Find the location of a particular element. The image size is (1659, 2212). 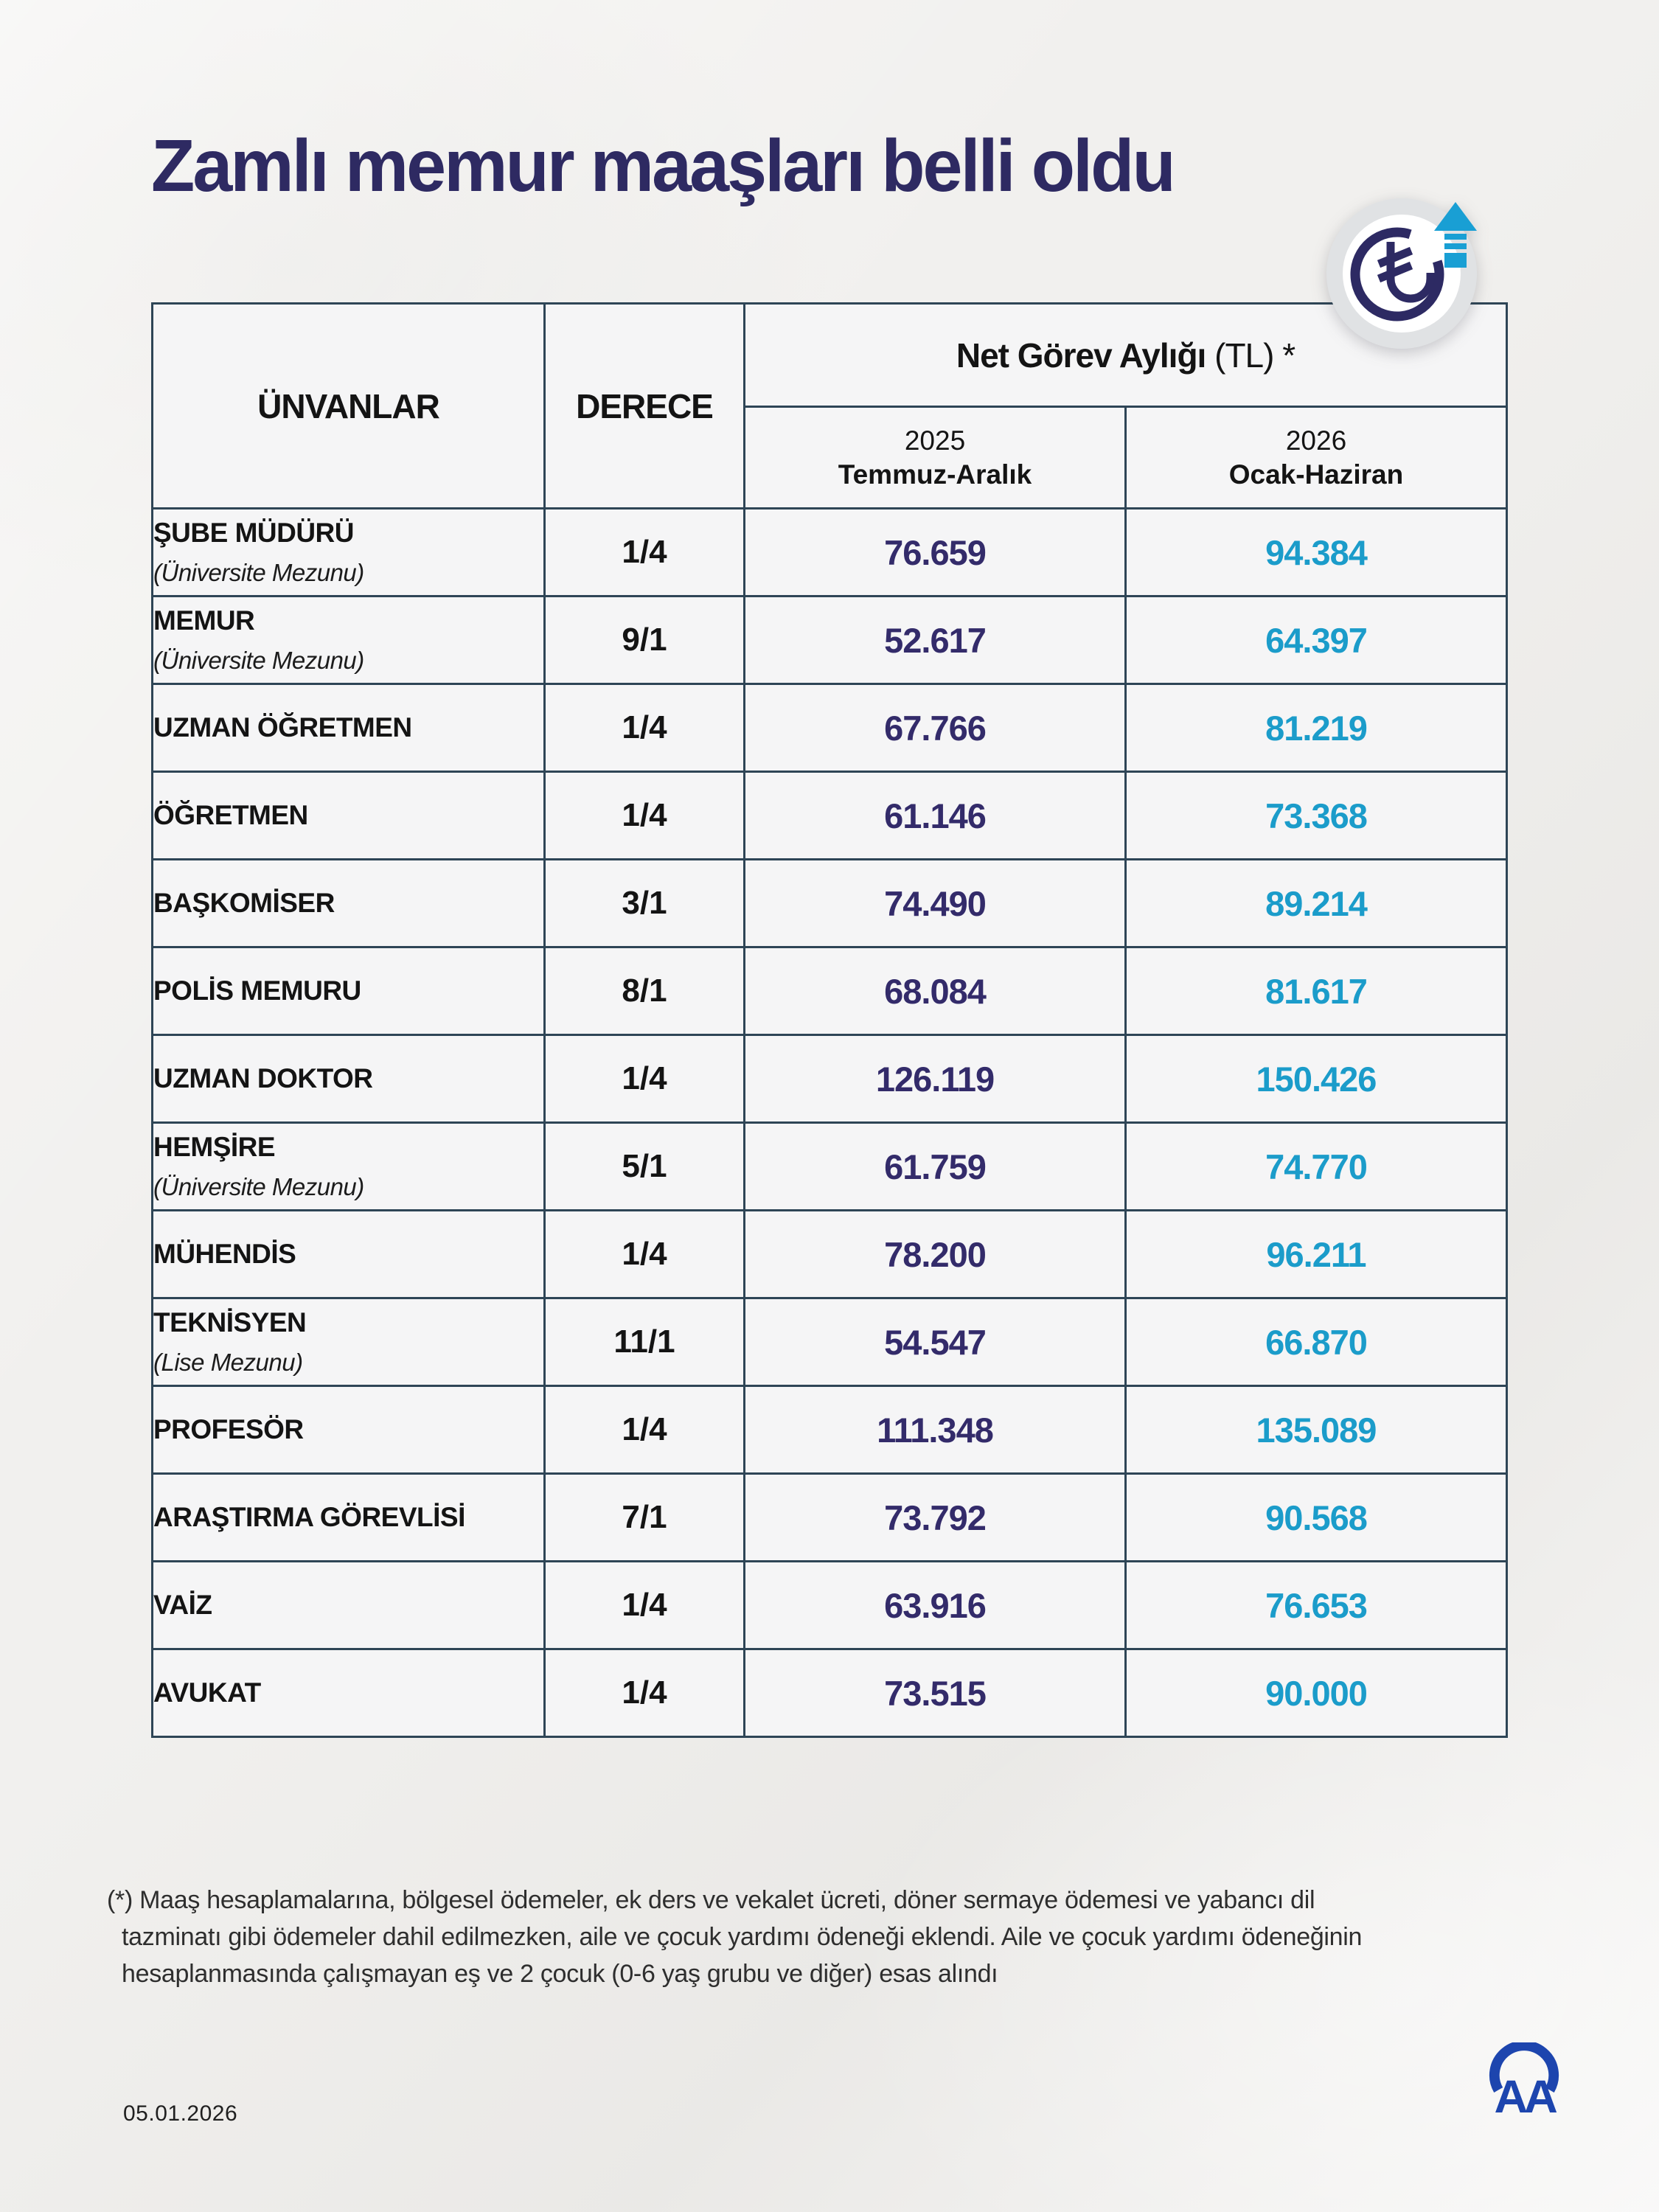

row-derece: 11/1 is located at coordinates (644, 1342).